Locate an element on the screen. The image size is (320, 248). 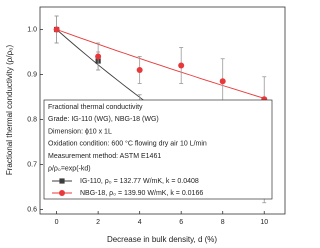
x-tick-label: 4 is located at coordinates (140, 222).